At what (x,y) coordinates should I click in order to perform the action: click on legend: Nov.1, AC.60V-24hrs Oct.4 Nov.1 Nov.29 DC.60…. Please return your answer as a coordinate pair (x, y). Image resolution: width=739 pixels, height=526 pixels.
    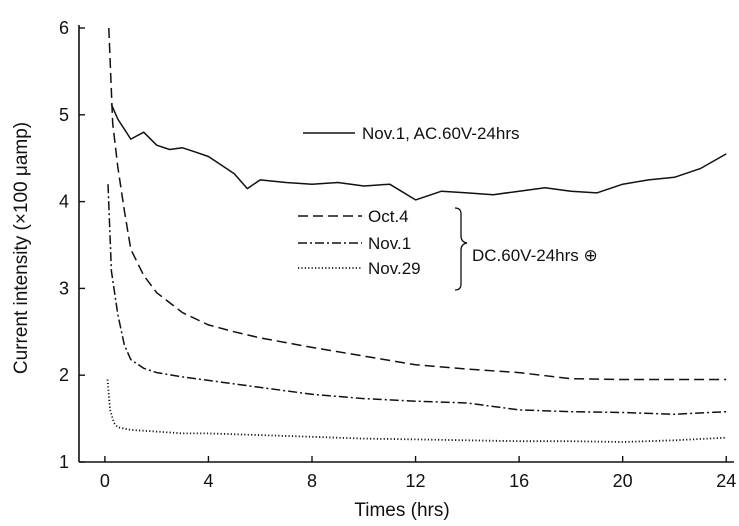
    Looking at the image, I should click on (448, 207).